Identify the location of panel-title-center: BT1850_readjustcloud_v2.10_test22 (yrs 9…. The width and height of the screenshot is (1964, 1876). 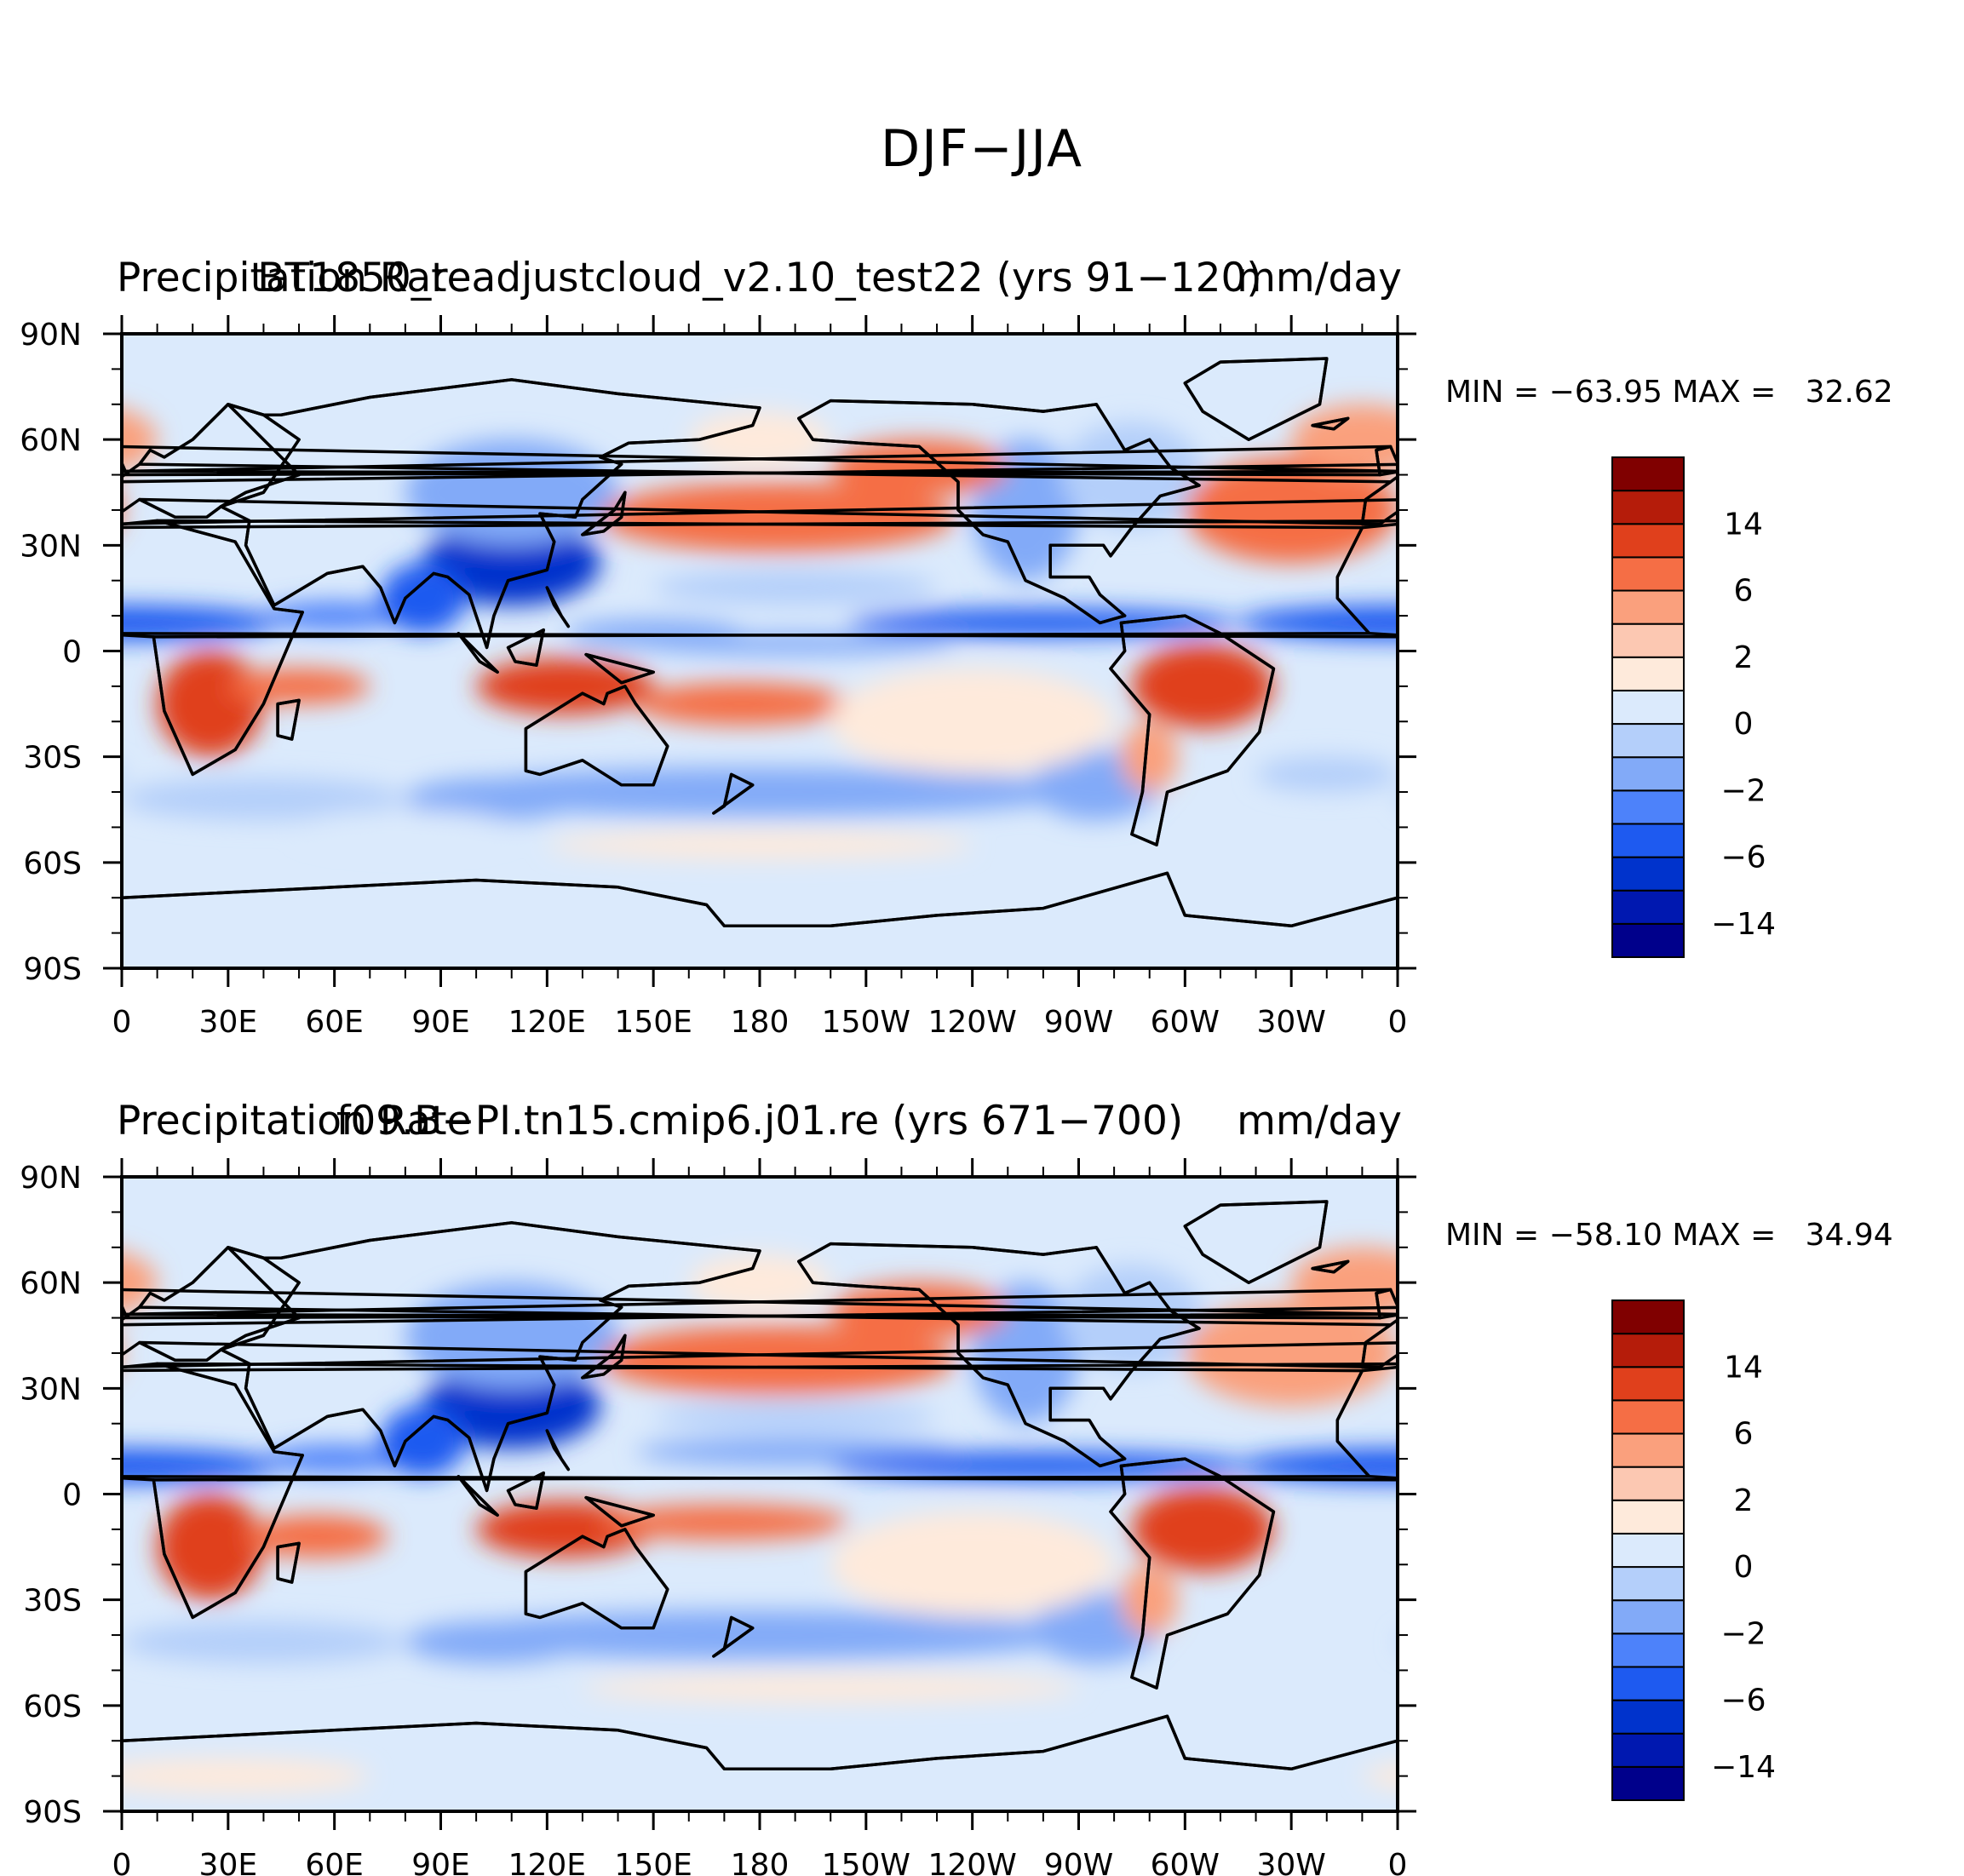
(759, 278).